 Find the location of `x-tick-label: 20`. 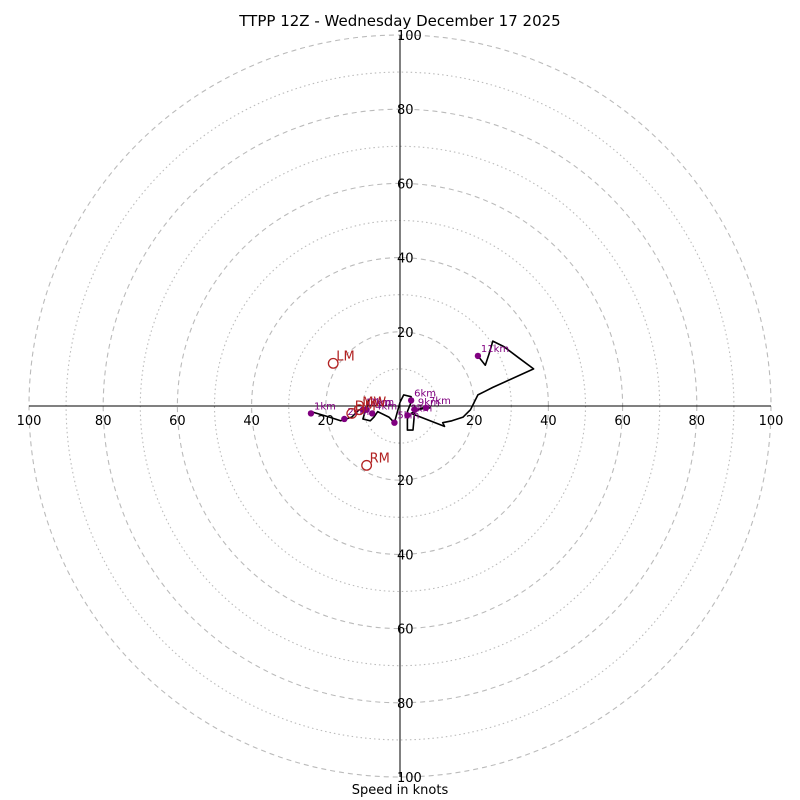

x-tick-label: 20 is located at coordinates (474, 421).